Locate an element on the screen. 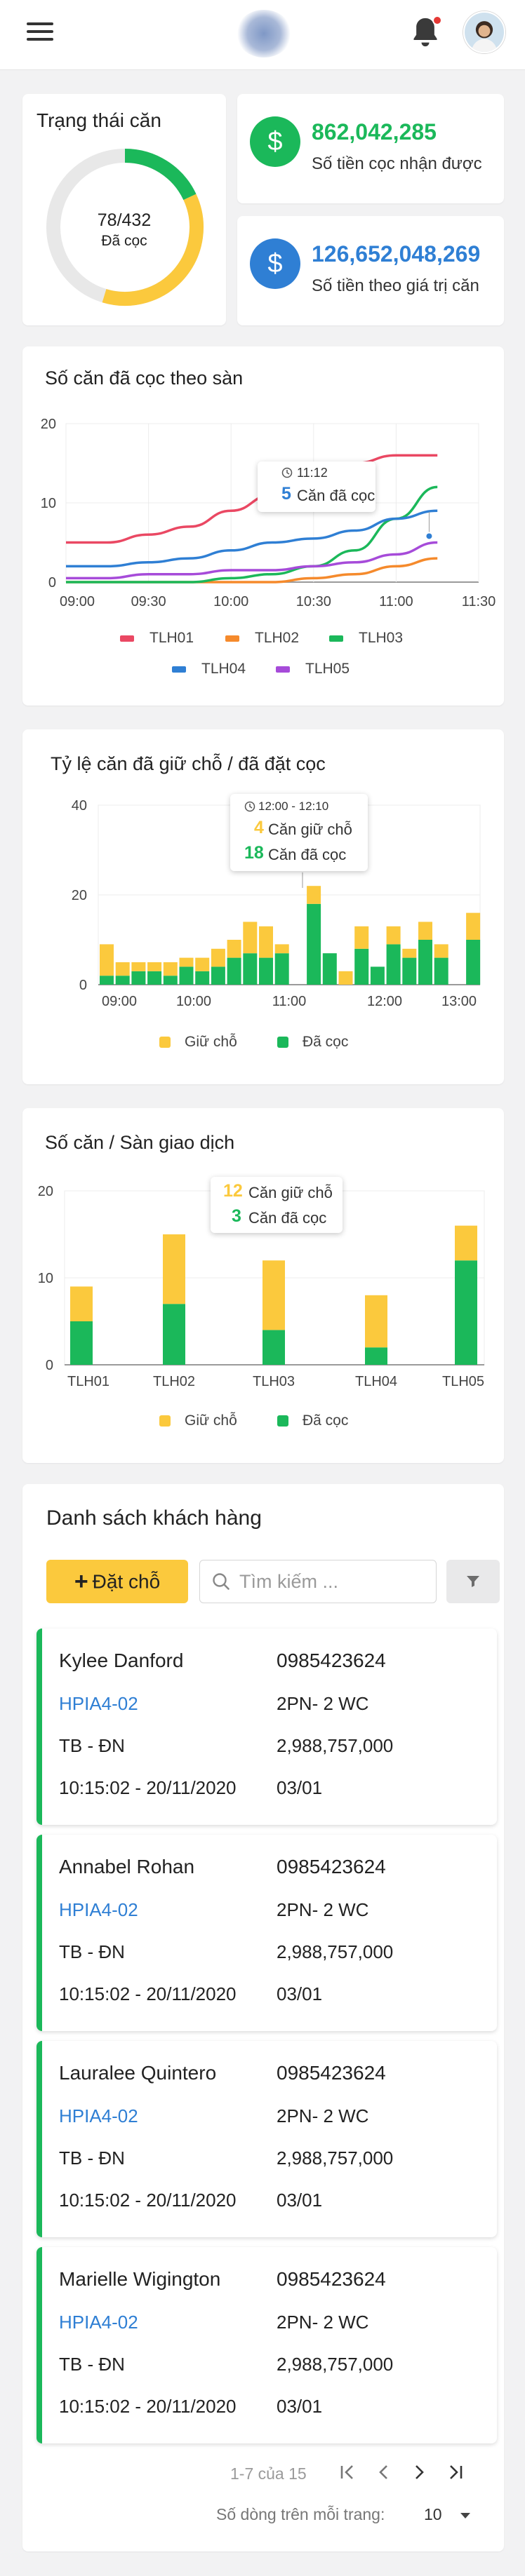 This screenshot has width=525, height=2576. hamburger-icon is located at coordinates (40, 32).